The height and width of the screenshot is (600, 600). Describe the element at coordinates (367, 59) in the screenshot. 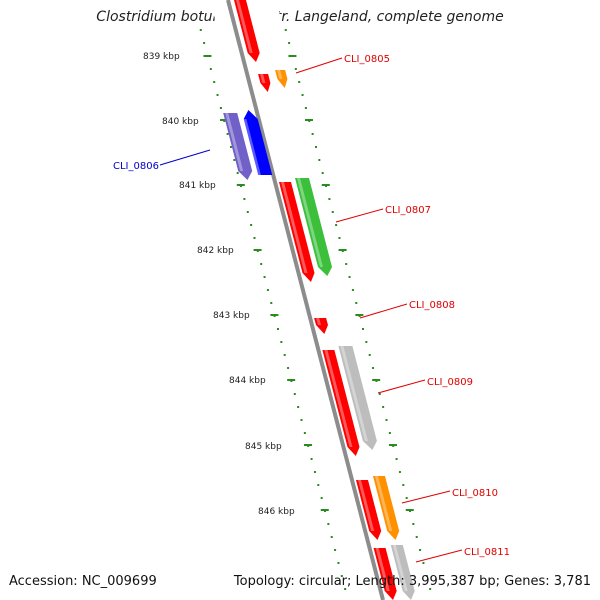

I see `gene-label-cli-0805: CLI_0805` at that location.